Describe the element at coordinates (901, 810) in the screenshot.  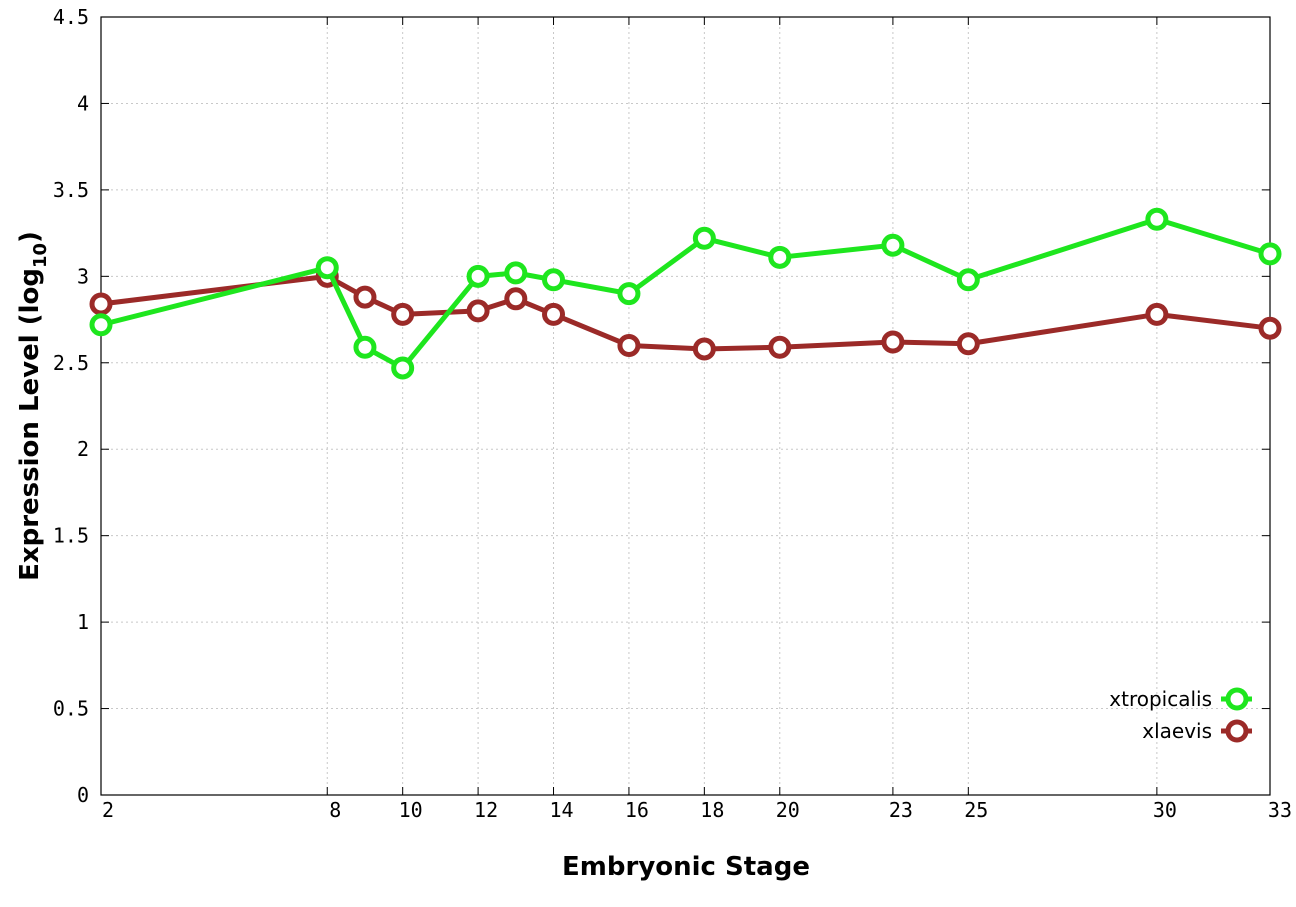
I see `x-tick-label: 23` at that location.